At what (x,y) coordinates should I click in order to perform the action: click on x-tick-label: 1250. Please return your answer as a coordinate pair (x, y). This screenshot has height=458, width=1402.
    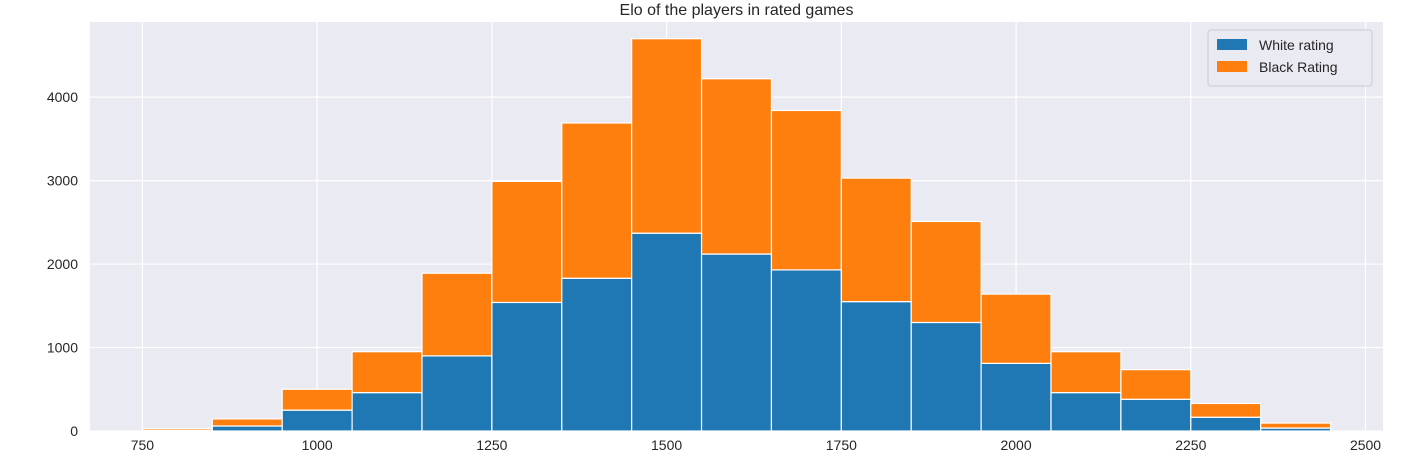
    Looking at the image, I should click on (491, 445).